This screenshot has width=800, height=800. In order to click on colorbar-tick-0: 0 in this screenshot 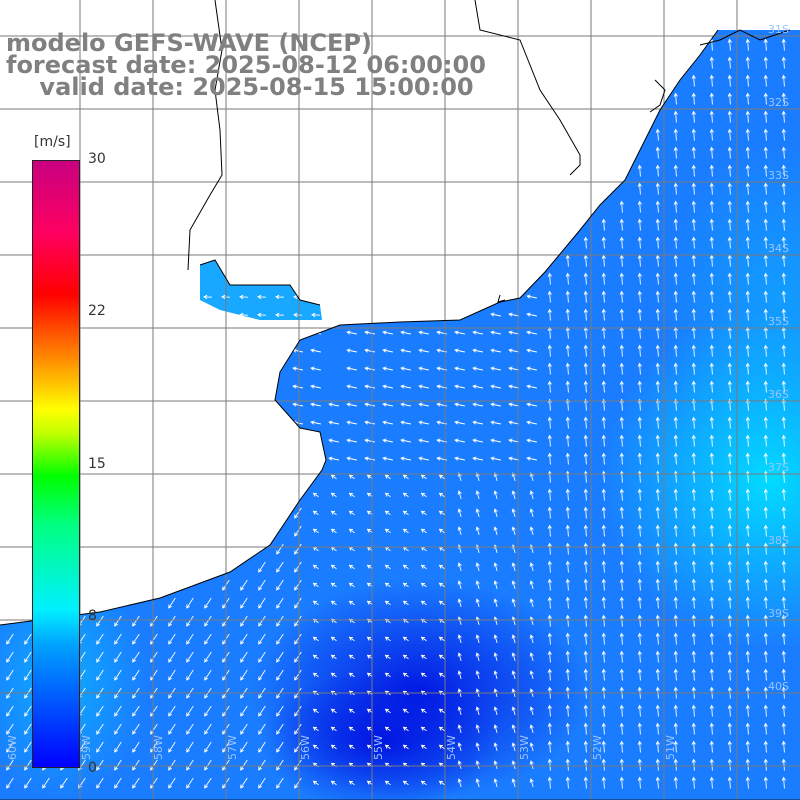, I will do `click(92, 768)`.